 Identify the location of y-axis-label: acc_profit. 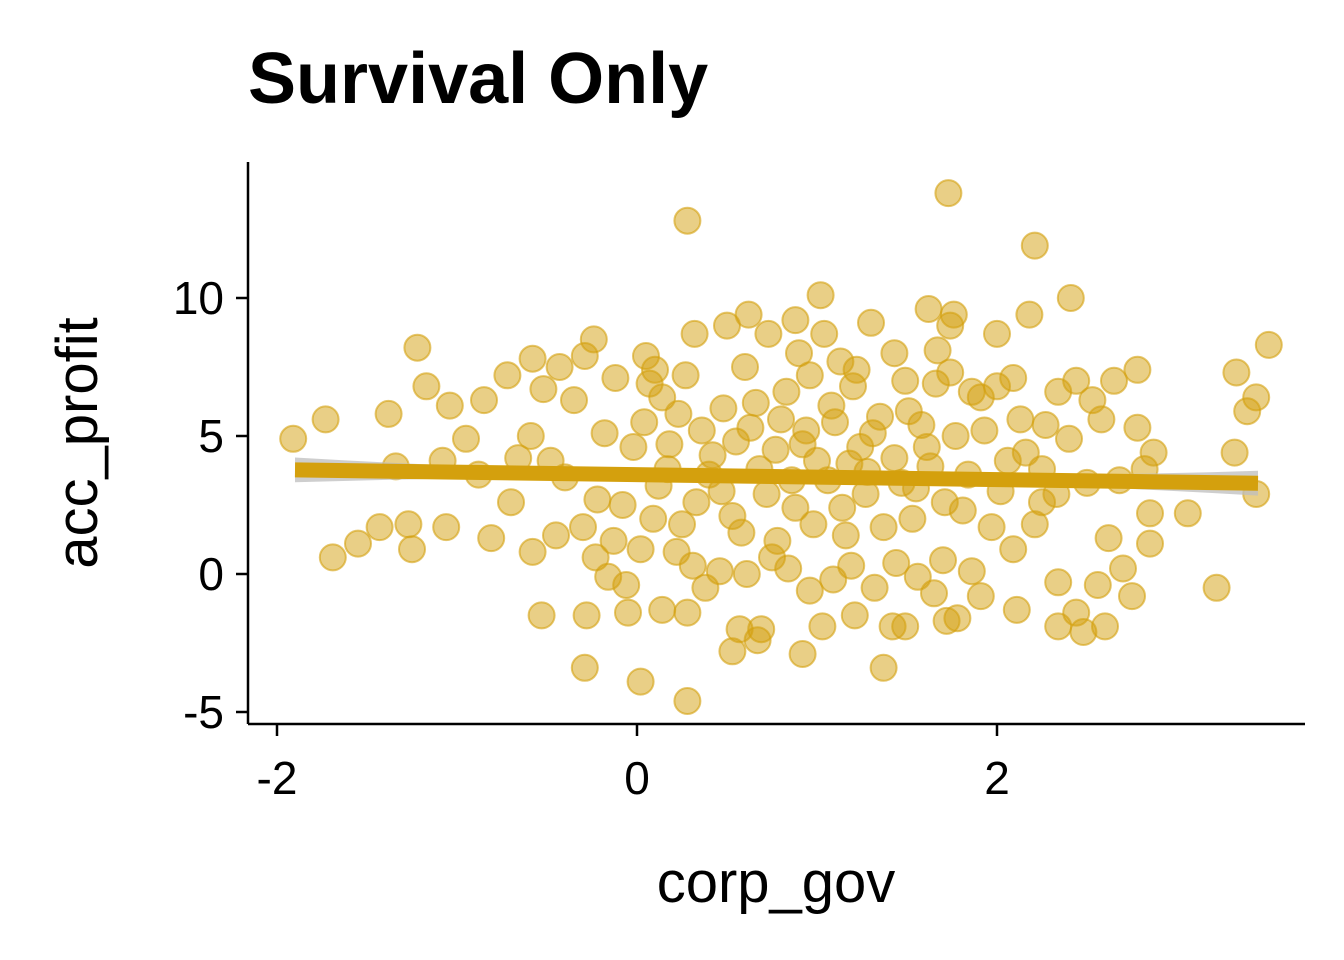
(77, 442).